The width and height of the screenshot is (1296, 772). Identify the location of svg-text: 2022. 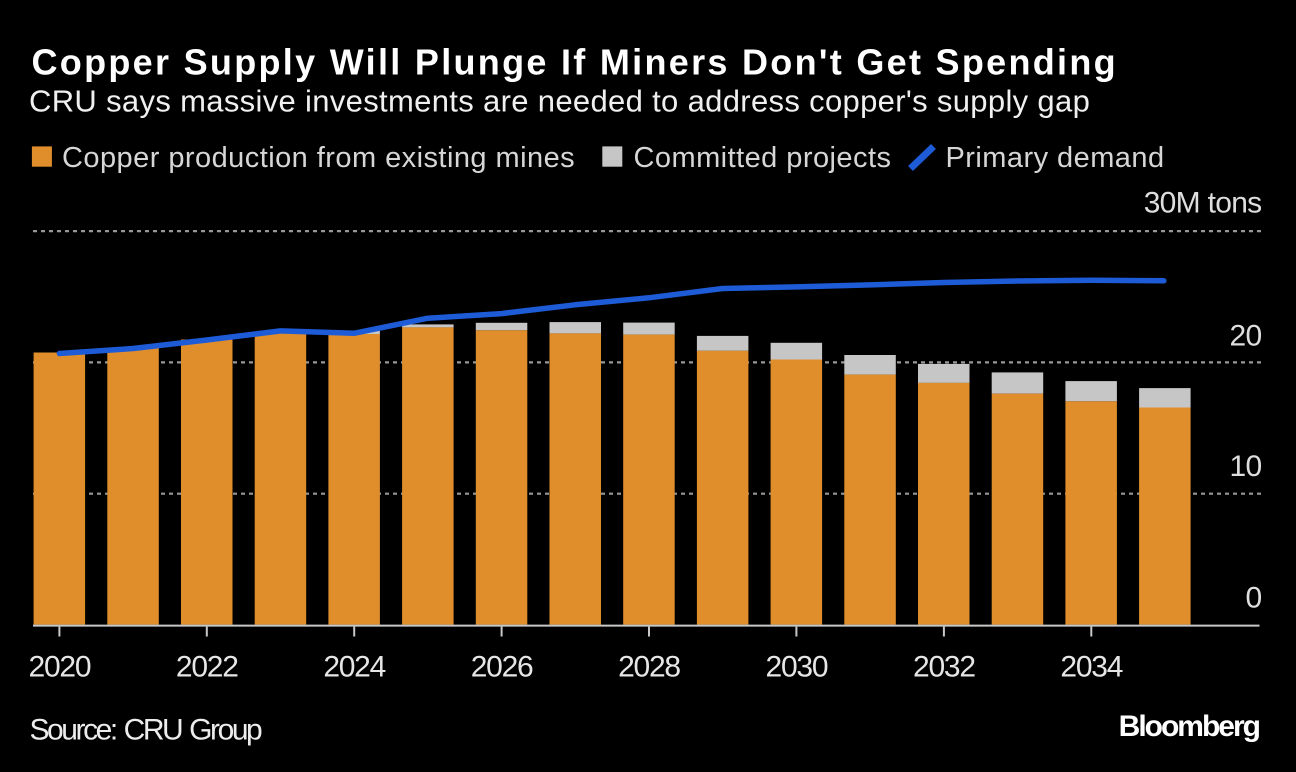
(207, 667).